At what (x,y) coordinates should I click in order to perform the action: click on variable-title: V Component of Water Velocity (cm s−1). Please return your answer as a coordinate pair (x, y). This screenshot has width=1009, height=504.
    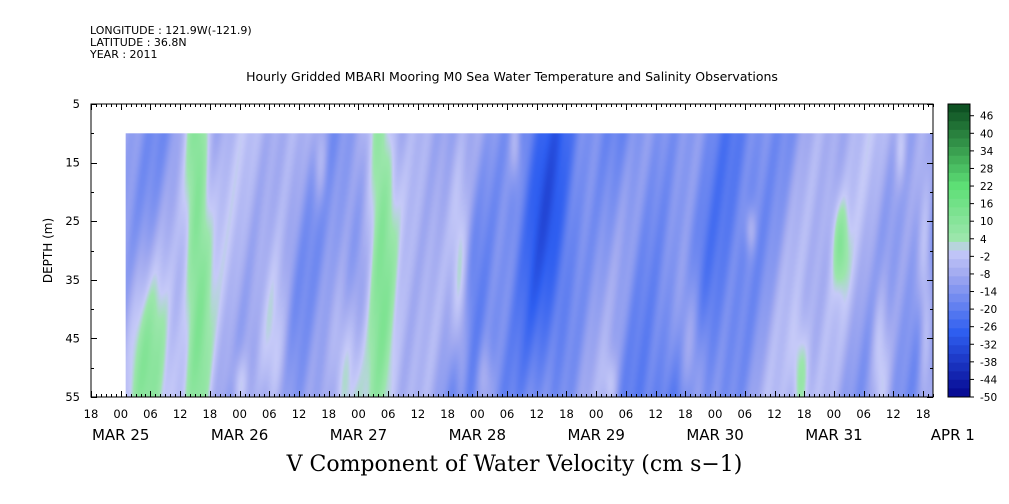
    Looking at the image, I should click on (514, 464).